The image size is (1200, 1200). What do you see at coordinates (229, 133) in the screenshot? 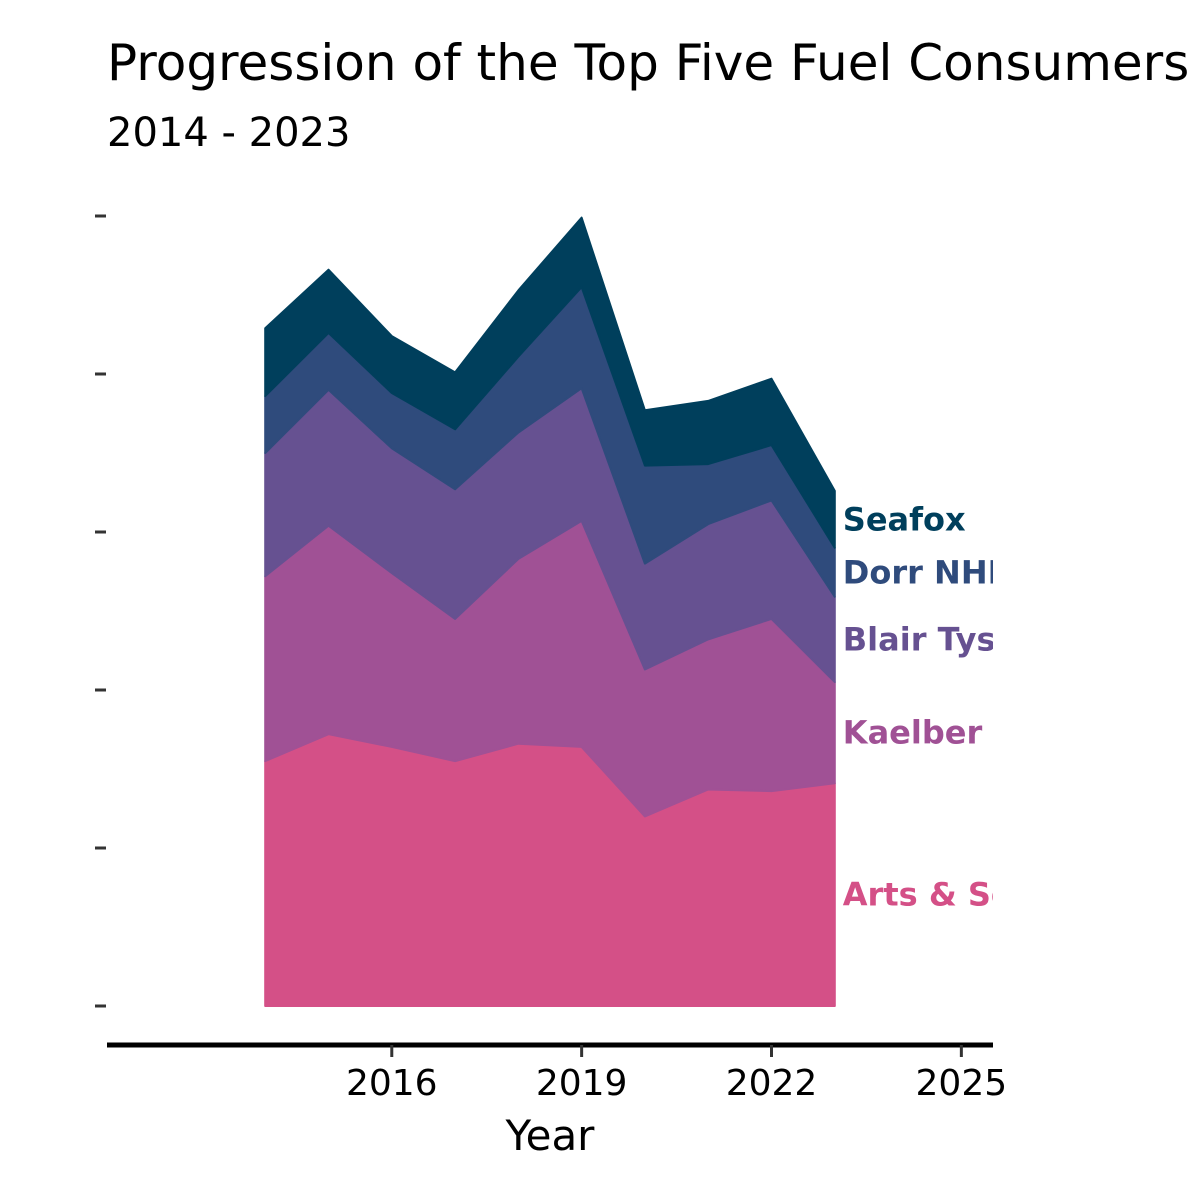
I see `chart-subtitle: 2014 - 2023` at bounding box center [229, 133].